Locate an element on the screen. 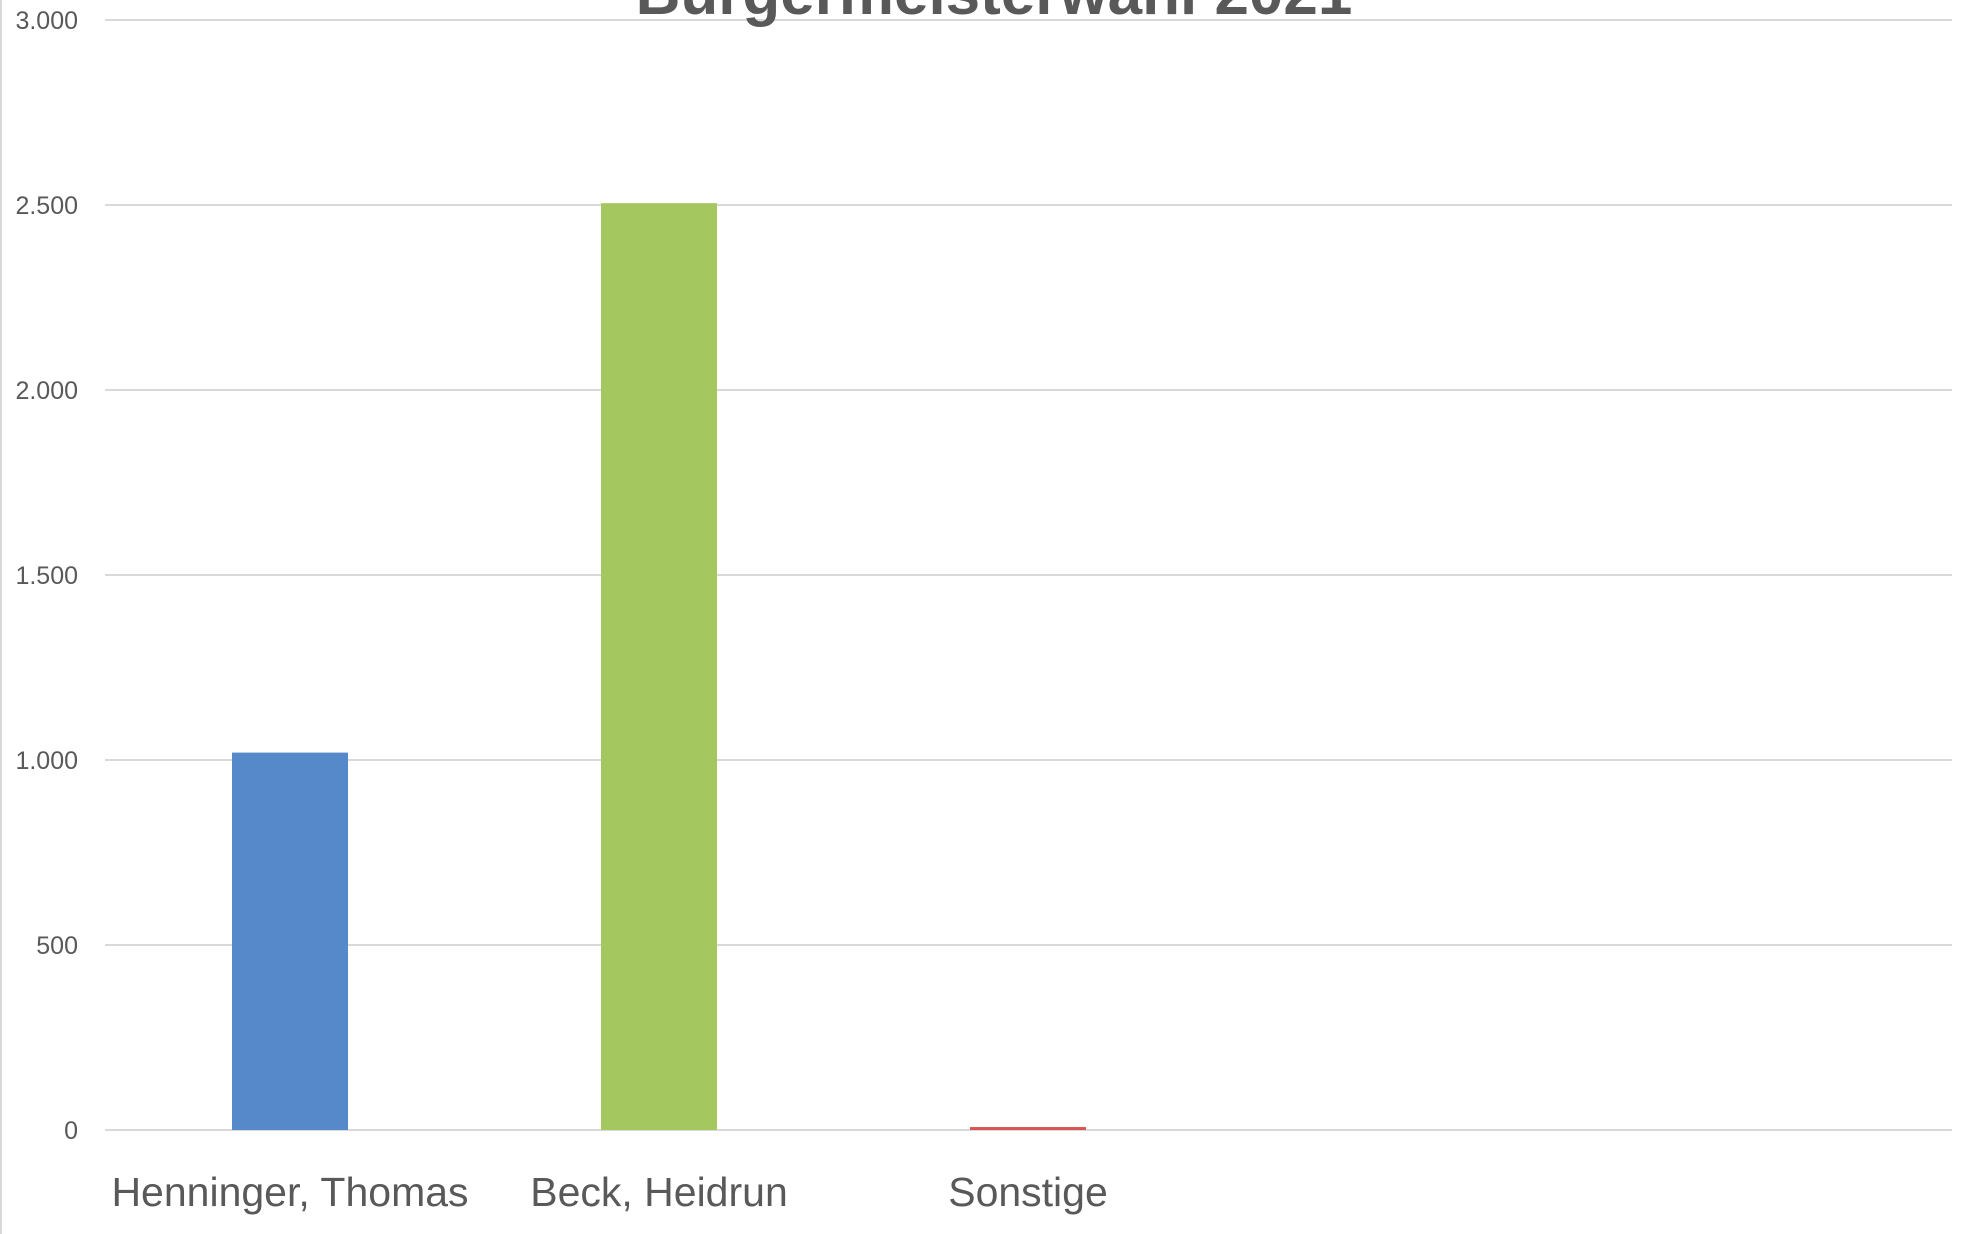 The image size is (1984, 1234). x-axis-category-labels: Henninger, Thomas Beck, Heidrun Sonstige is located at coordinates (609, 1192).